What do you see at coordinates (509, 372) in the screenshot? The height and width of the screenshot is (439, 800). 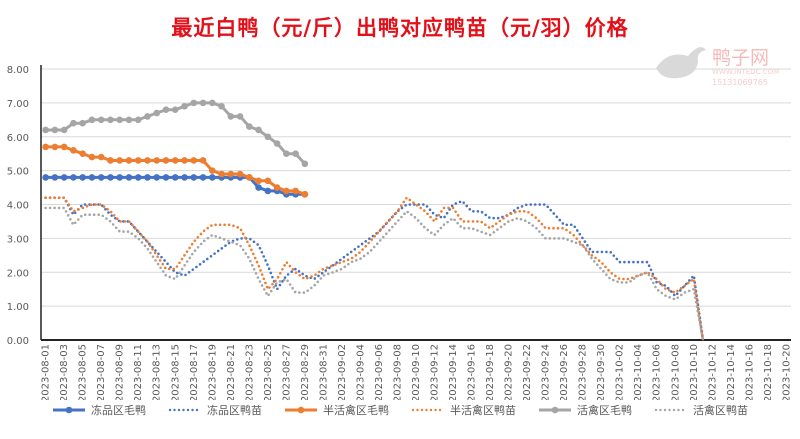 I see `x-tick-label: 2023-09-20` at bounding box center [509, 372].